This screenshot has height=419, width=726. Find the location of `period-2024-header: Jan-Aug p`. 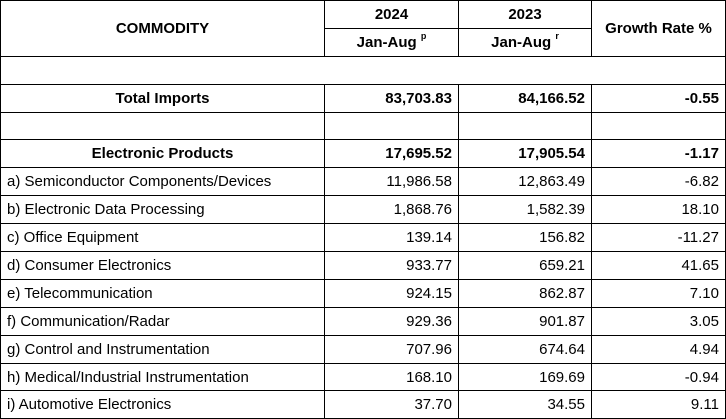

period-2024-header: Jan-Aug p is located at coordinates (391, 42).